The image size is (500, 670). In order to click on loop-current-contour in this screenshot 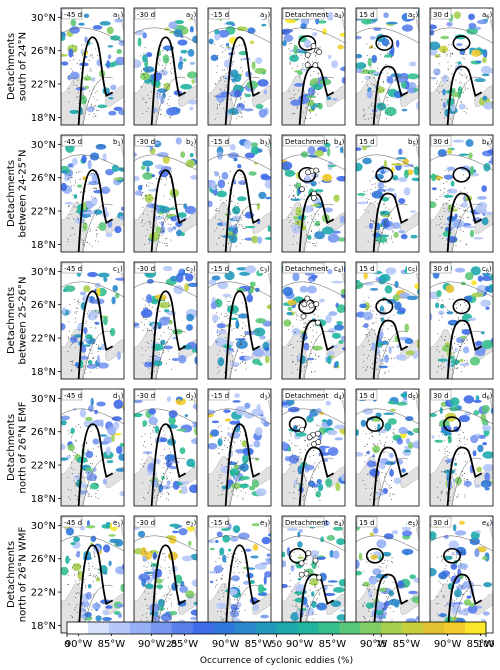, I will do `click(95, 588)`.